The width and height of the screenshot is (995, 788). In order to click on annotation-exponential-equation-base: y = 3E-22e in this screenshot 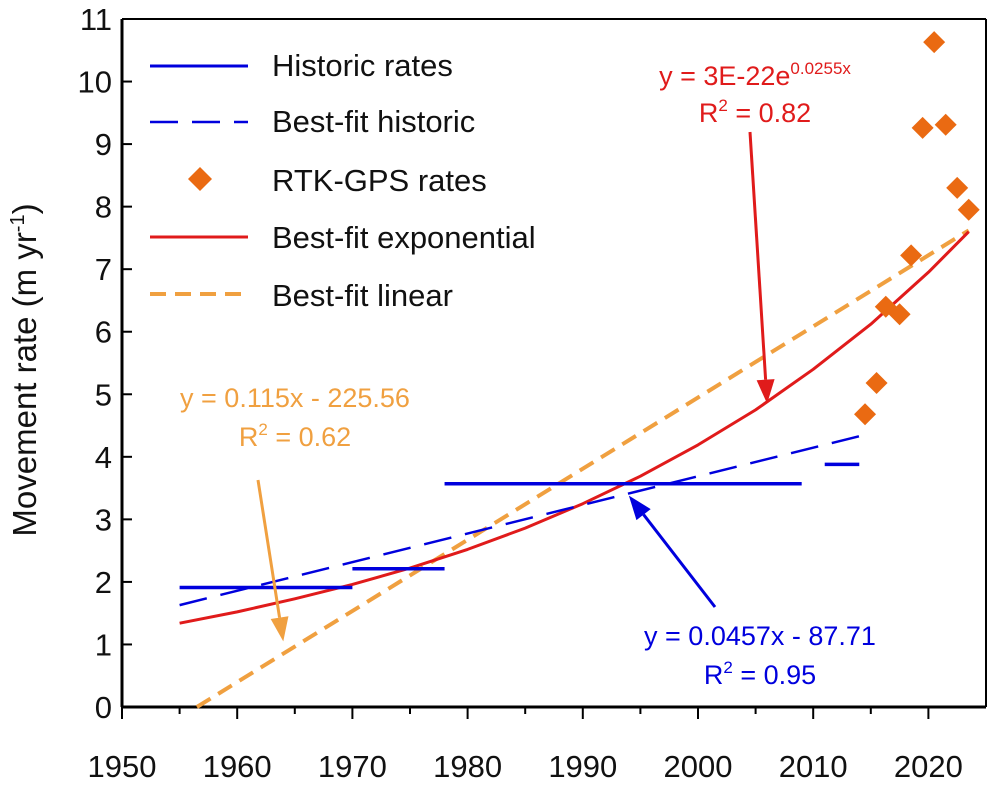, I will do `click(724, 76)`.